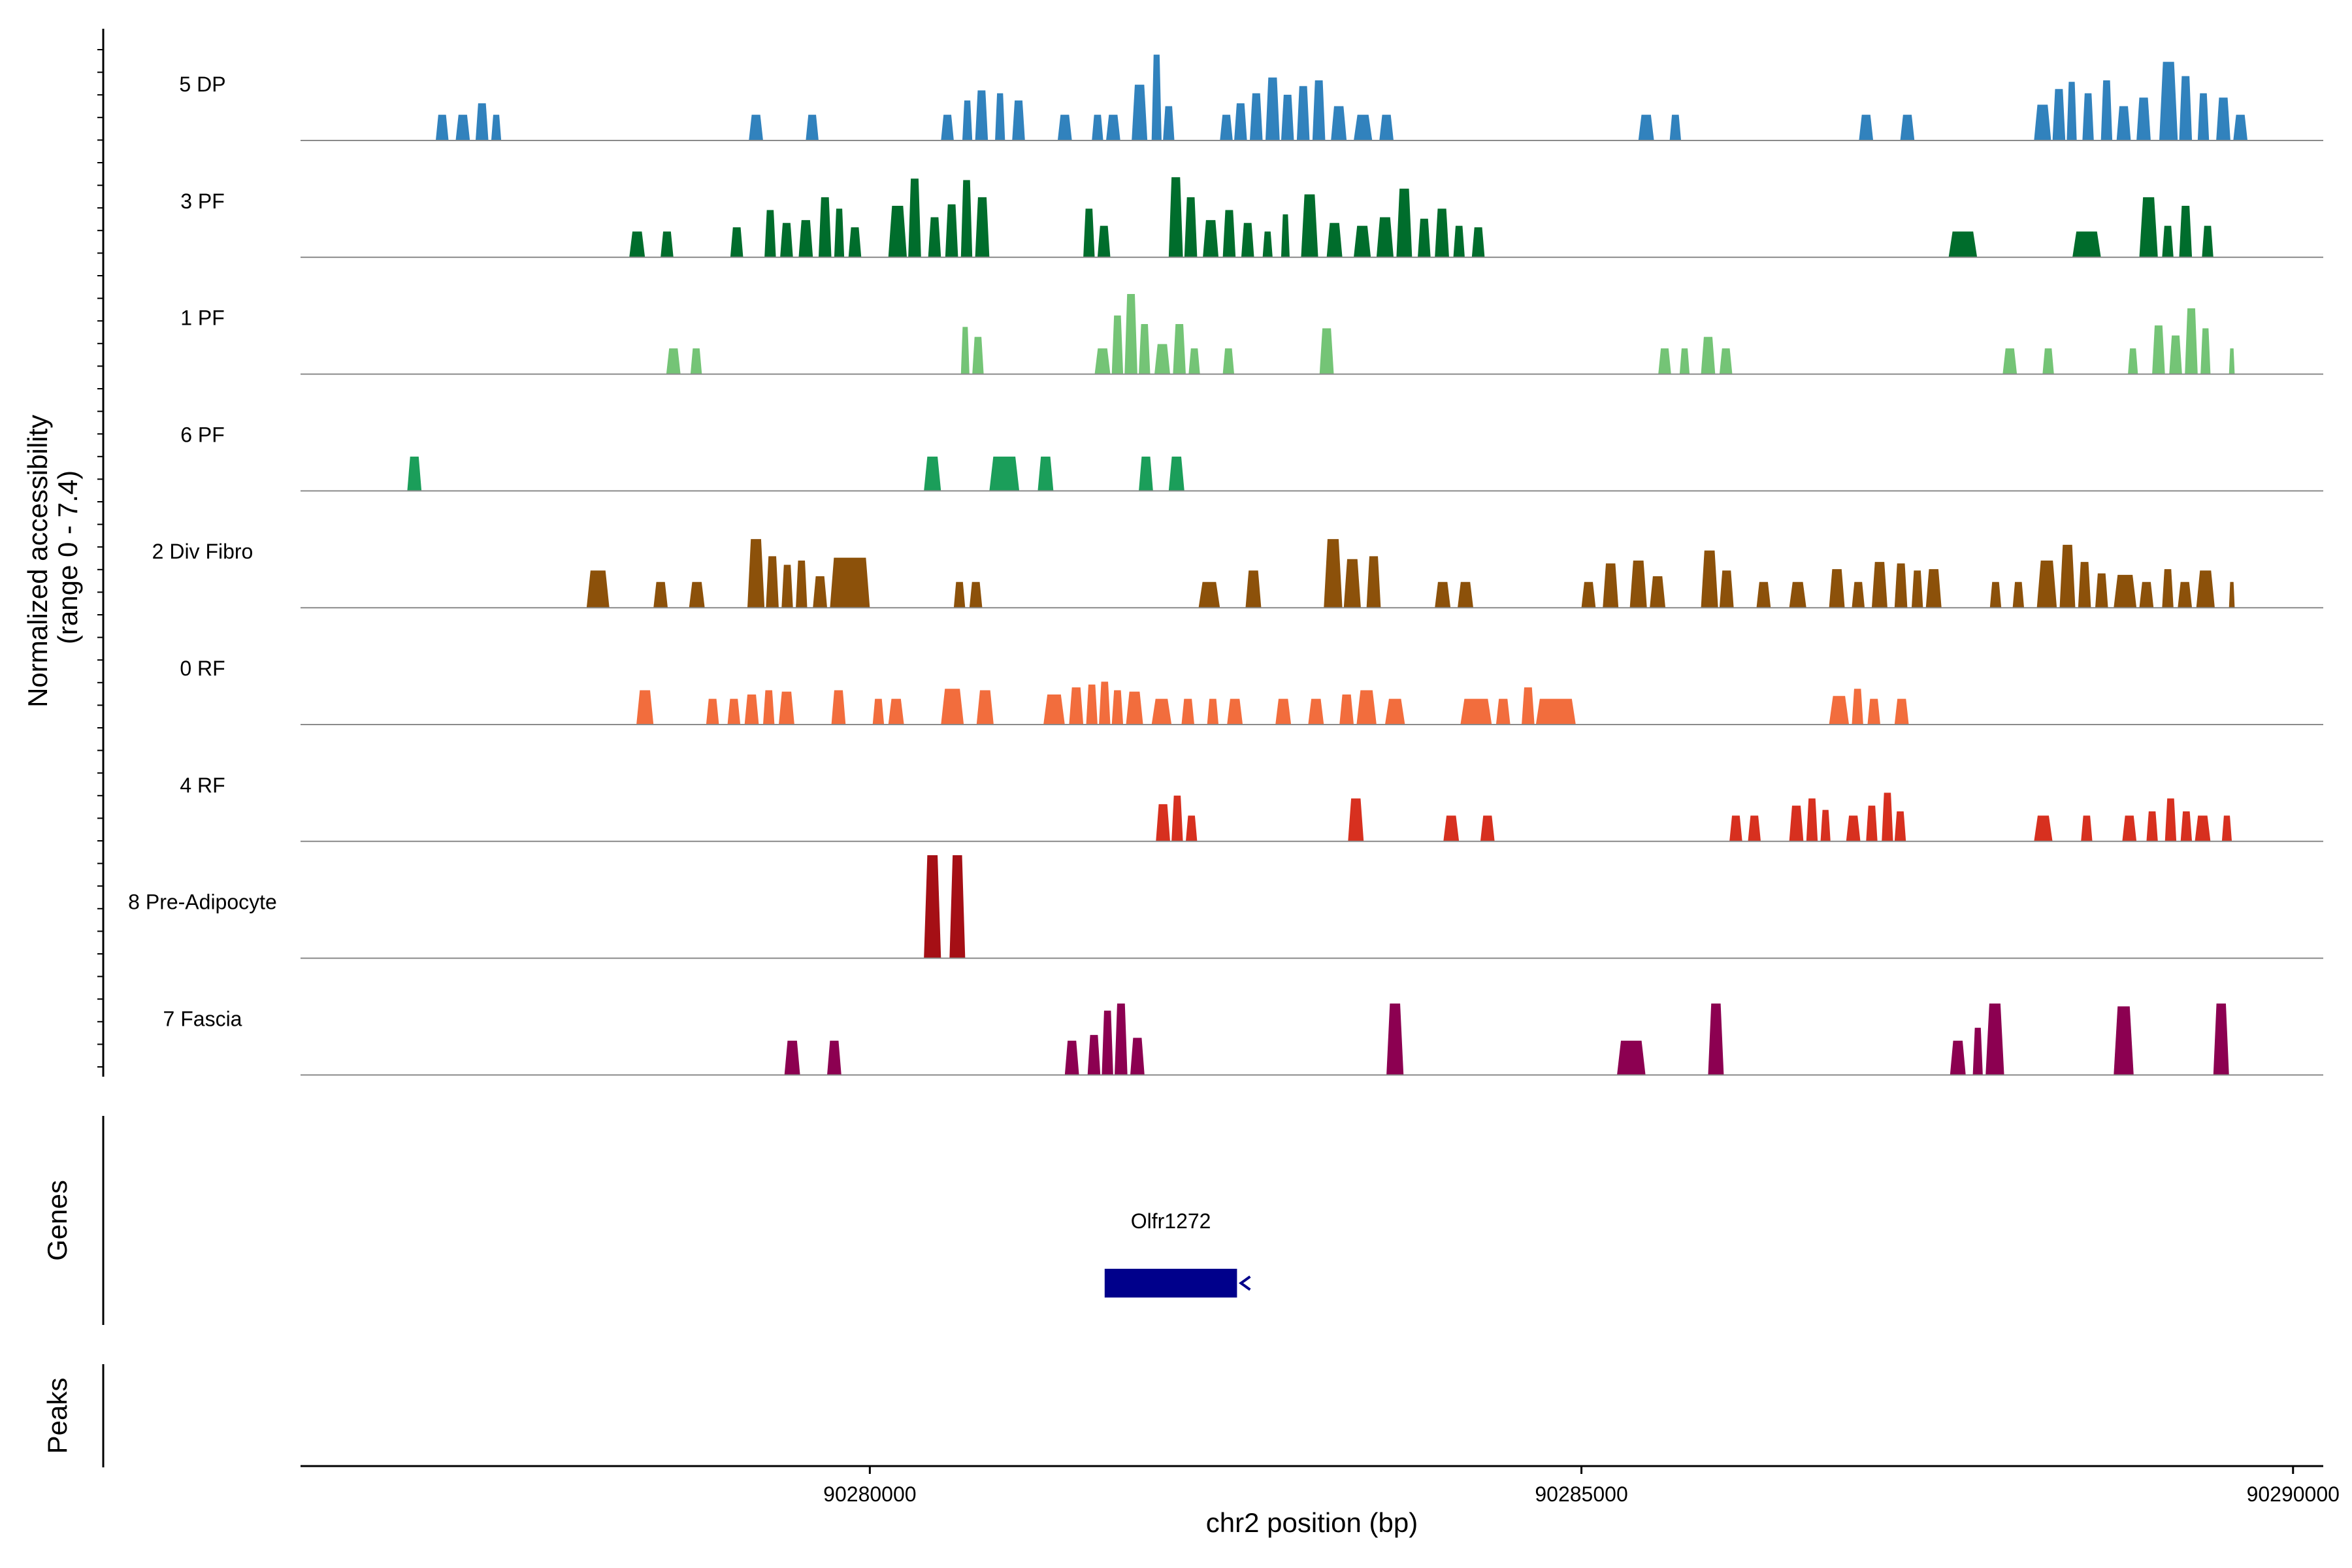 This screenshot has width=2352, height=1568. Describe the element at coordinates (202, 84) in the screenshot. I see `track-label: 5 DP` at that location.